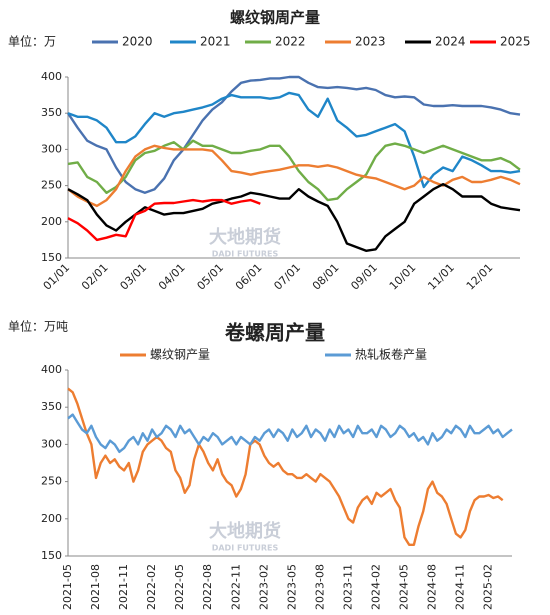  What do you see at coordinates (326, 277) in the screenshot?
I see `x-tick-label: 08/01` at bounding box center [326, 277].